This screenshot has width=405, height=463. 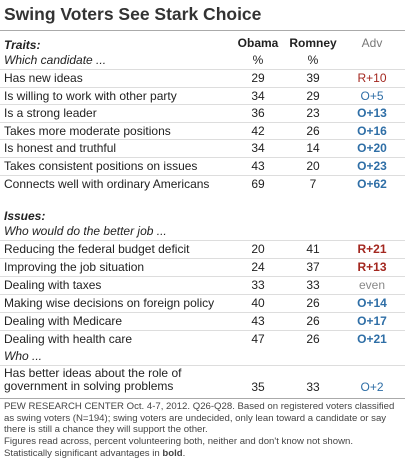 What do you see at coordinates (258, 339) in the screenshot?
I see `obama-value: 47` at bounding box center [258, 339].